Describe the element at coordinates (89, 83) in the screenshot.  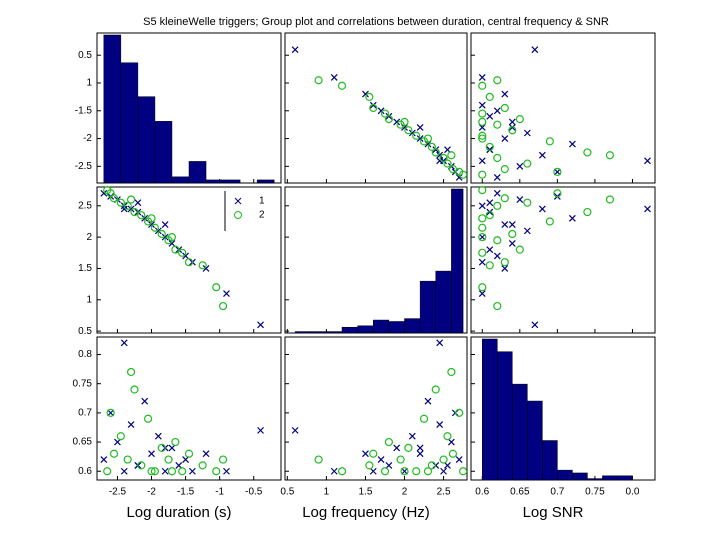
I see `y-tick-label: 1` at that location.